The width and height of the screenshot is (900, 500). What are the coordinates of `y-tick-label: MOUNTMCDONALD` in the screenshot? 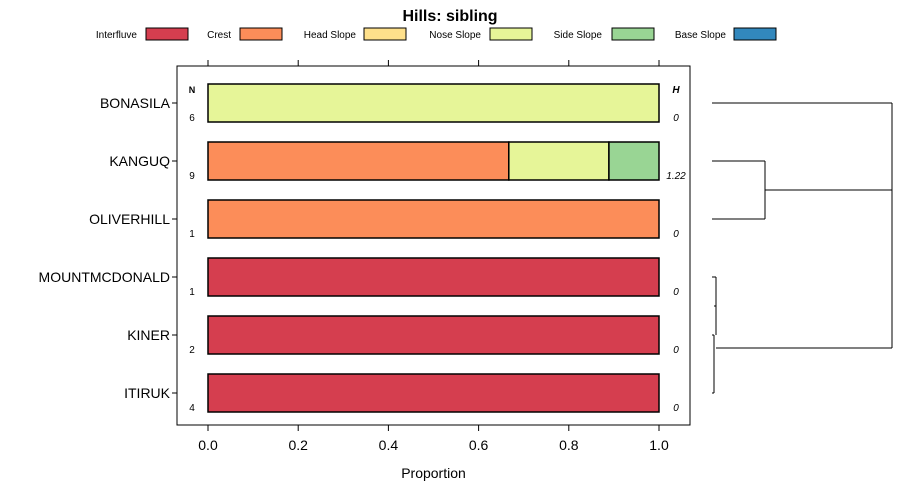 It's located at (104, 277).